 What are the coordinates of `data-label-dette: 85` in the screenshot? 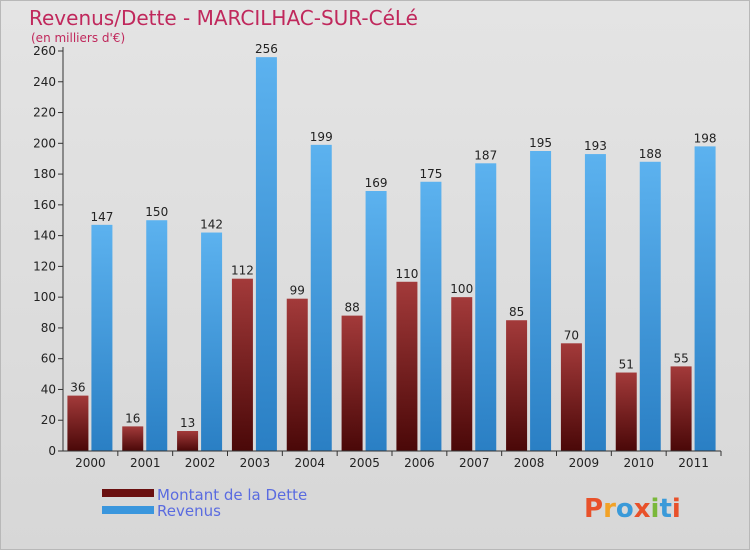 It's located at (516, 312).